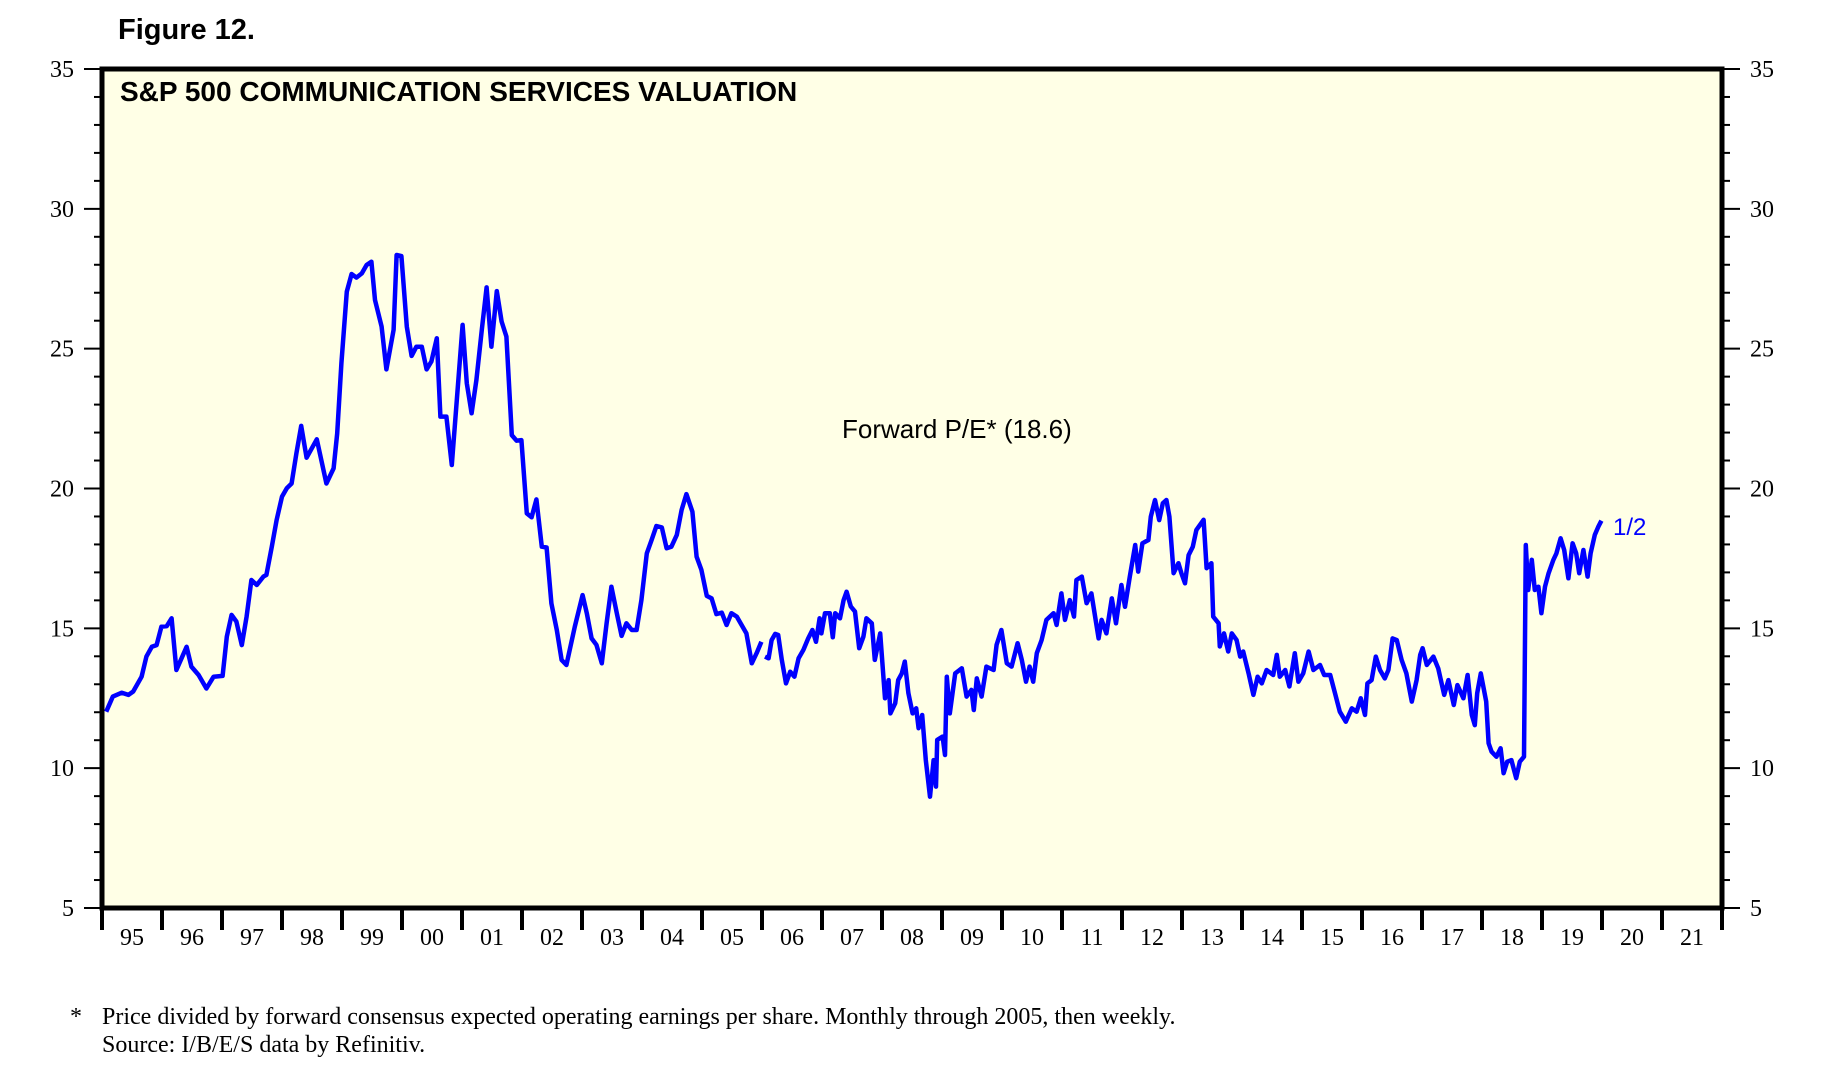 The height and width of the screenshot is (1069, 1828). I want to click on x-tick-label: 04, so click(672, 938).